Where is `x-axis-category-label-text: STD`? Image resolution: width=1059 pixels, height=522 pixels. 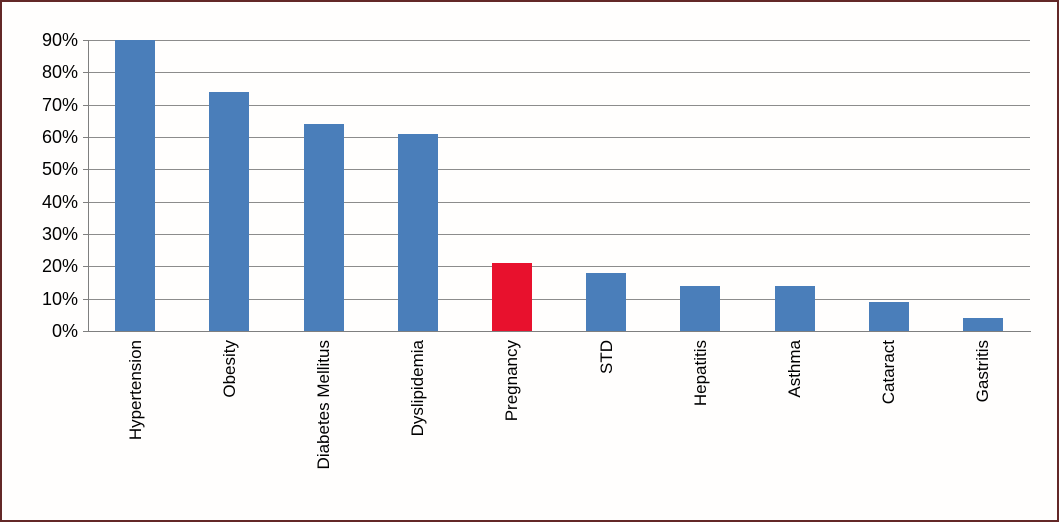
x-axis-category-label-text: STD is located at coordinates (606, 357).